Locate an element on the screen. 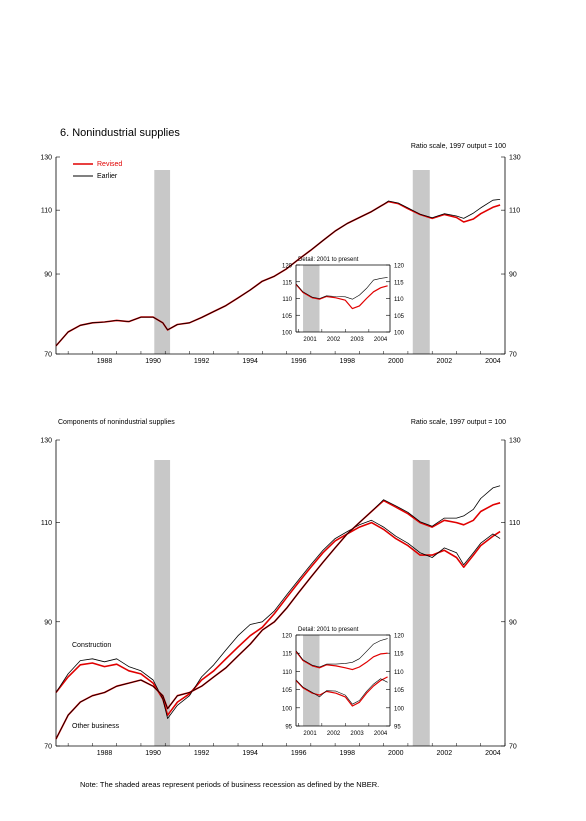 The width and height of the screenshot is (586, 821). top-inset-ytick-label-right: 120 is located at coordinates (399, 267).